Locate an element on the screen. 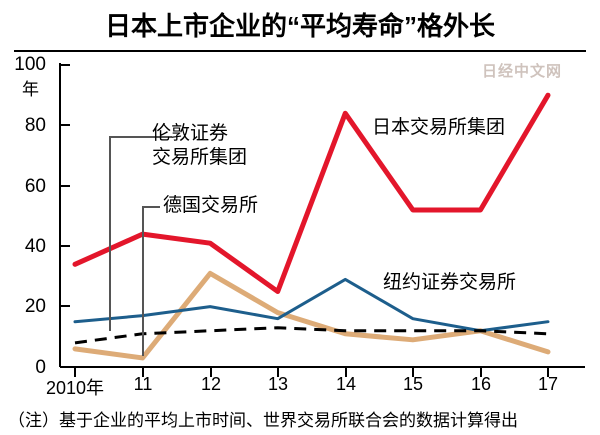 This screenshot has height=435, width=600. y-axis-unit: 年 is located at coordinates (30, 89).